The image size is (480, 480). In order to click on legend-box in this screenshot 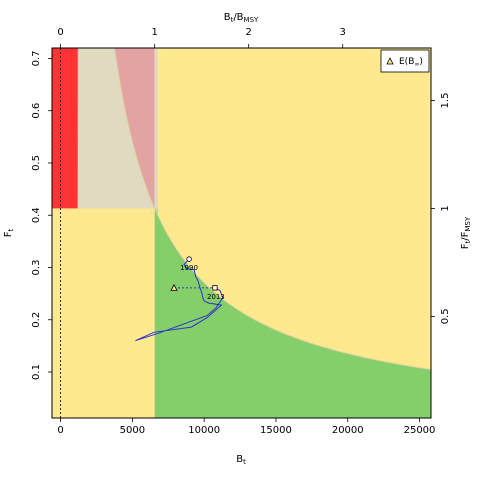, I will do `click(405, 61)`.